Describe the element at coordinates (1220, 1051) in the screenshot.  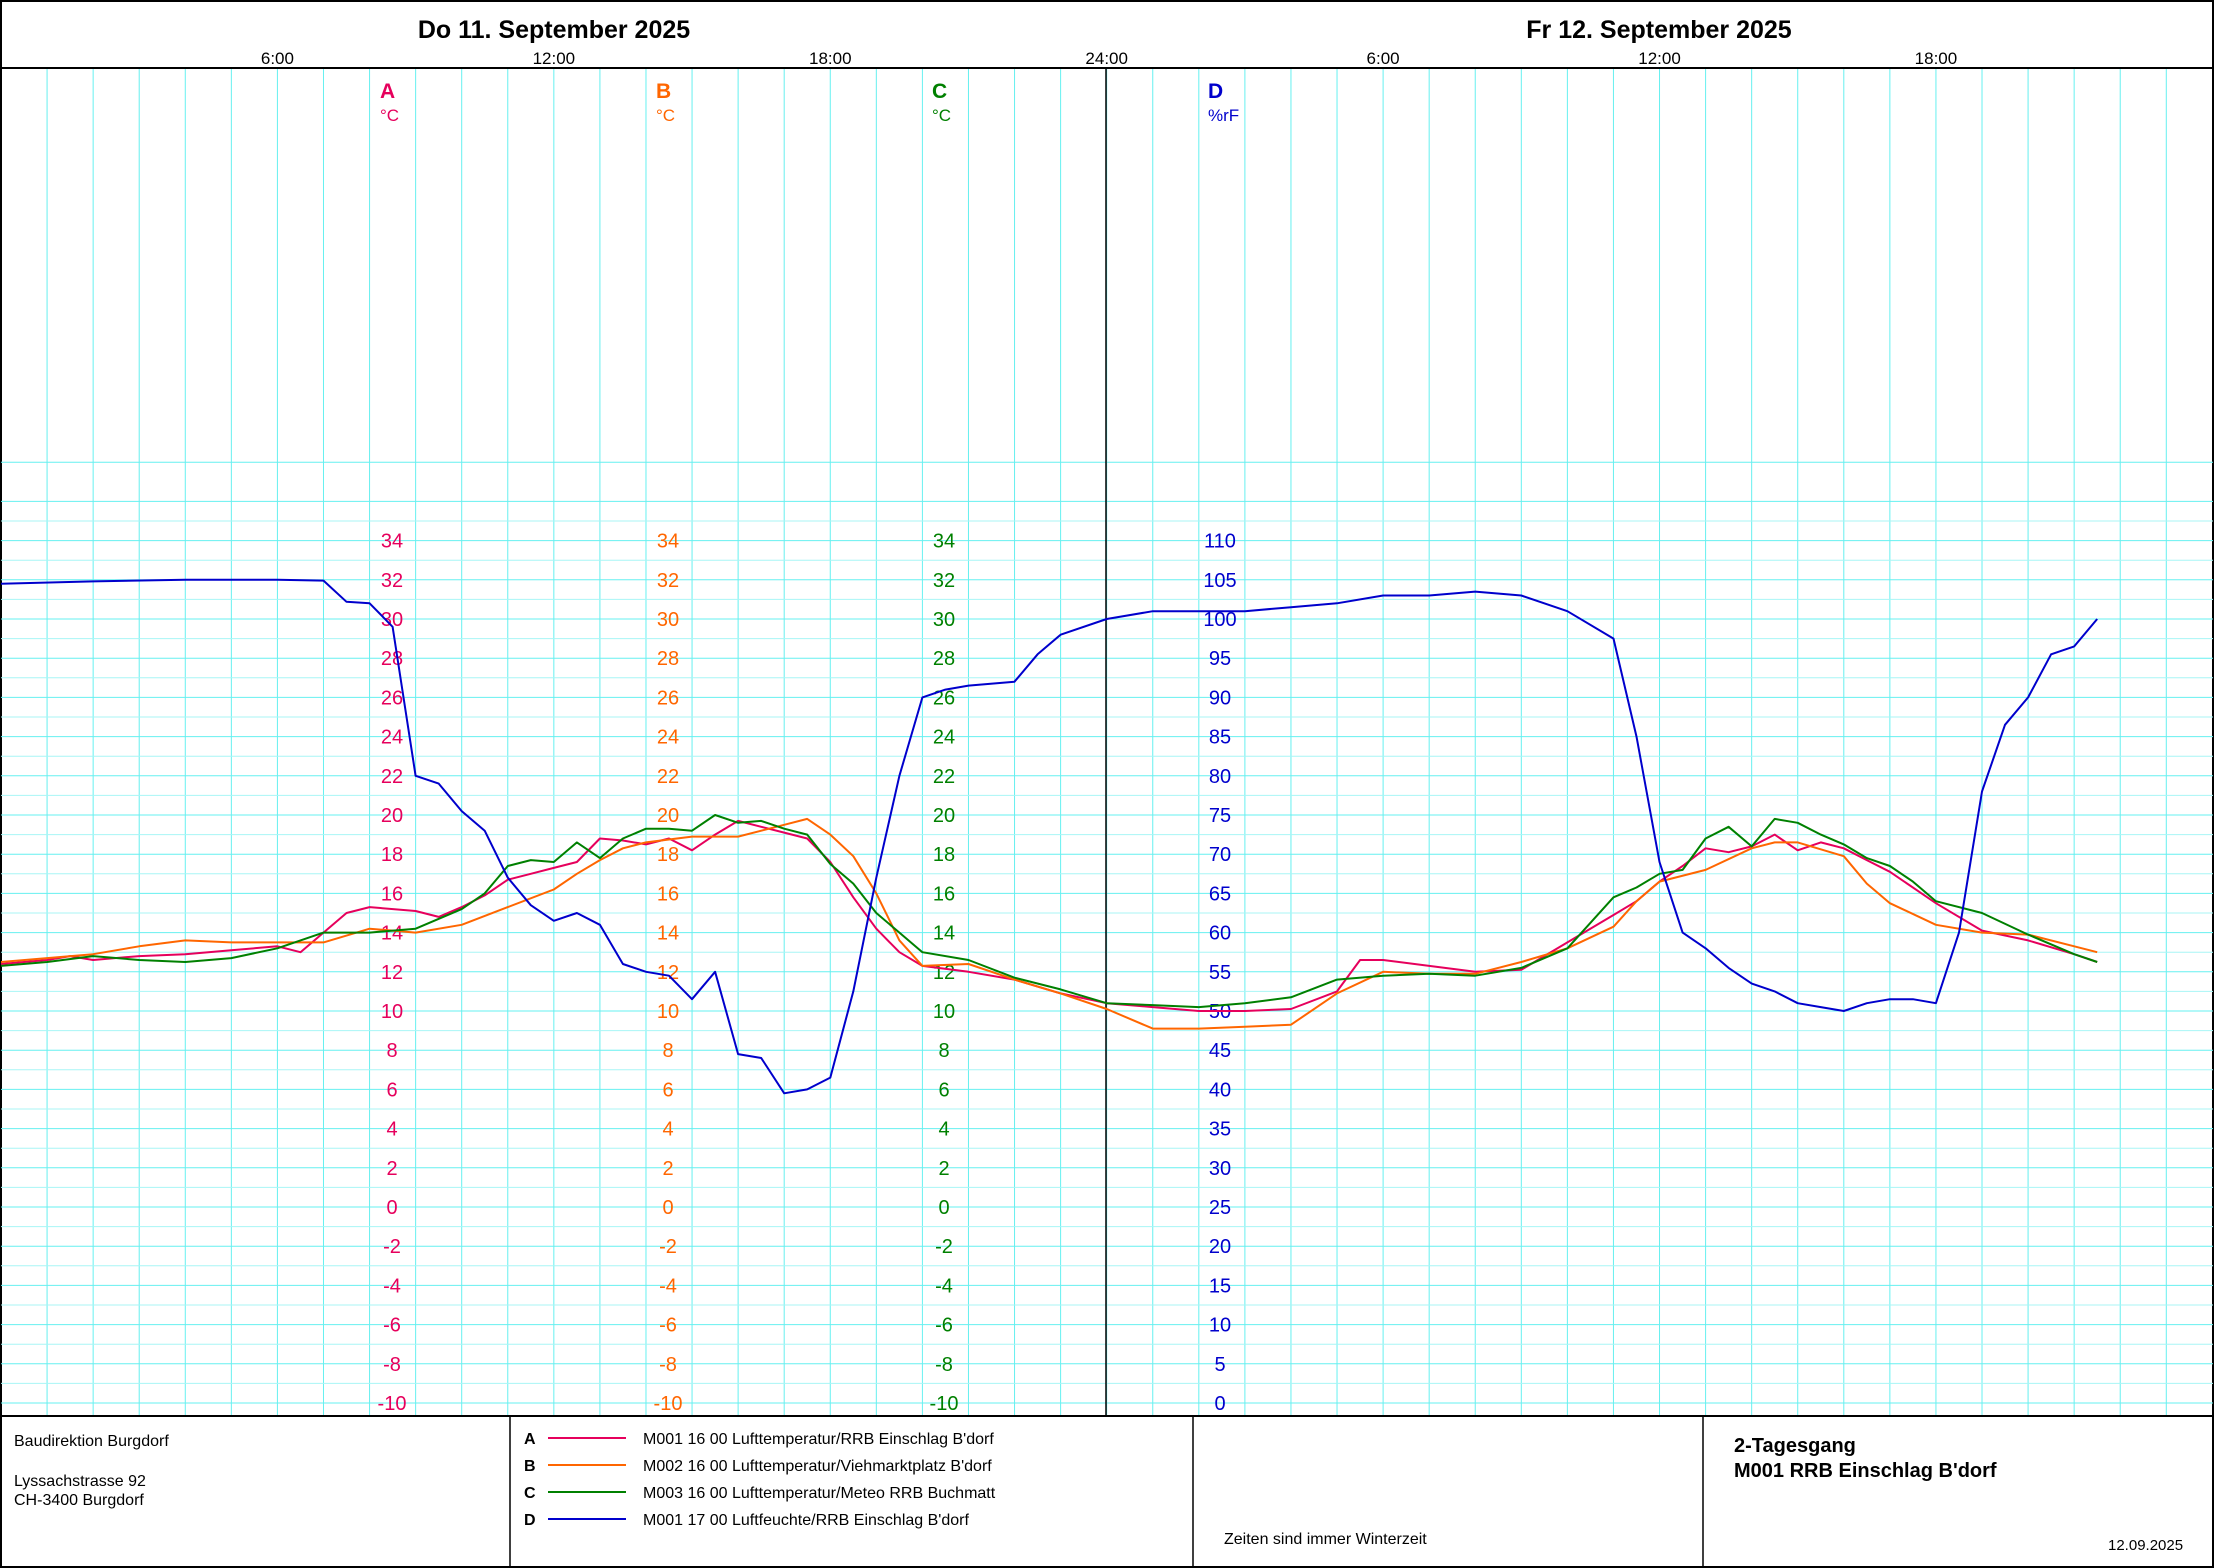
I see `axis-tick-label: 45` at that location.